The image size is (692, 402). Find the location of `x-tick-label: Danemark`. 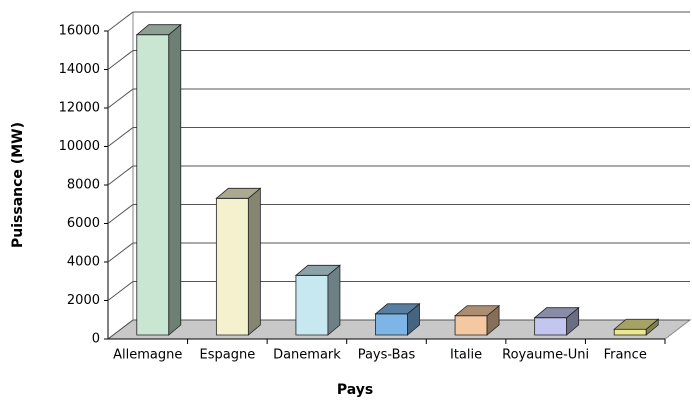

x-tick-label: Danemark is located at coordinates (307, 355).